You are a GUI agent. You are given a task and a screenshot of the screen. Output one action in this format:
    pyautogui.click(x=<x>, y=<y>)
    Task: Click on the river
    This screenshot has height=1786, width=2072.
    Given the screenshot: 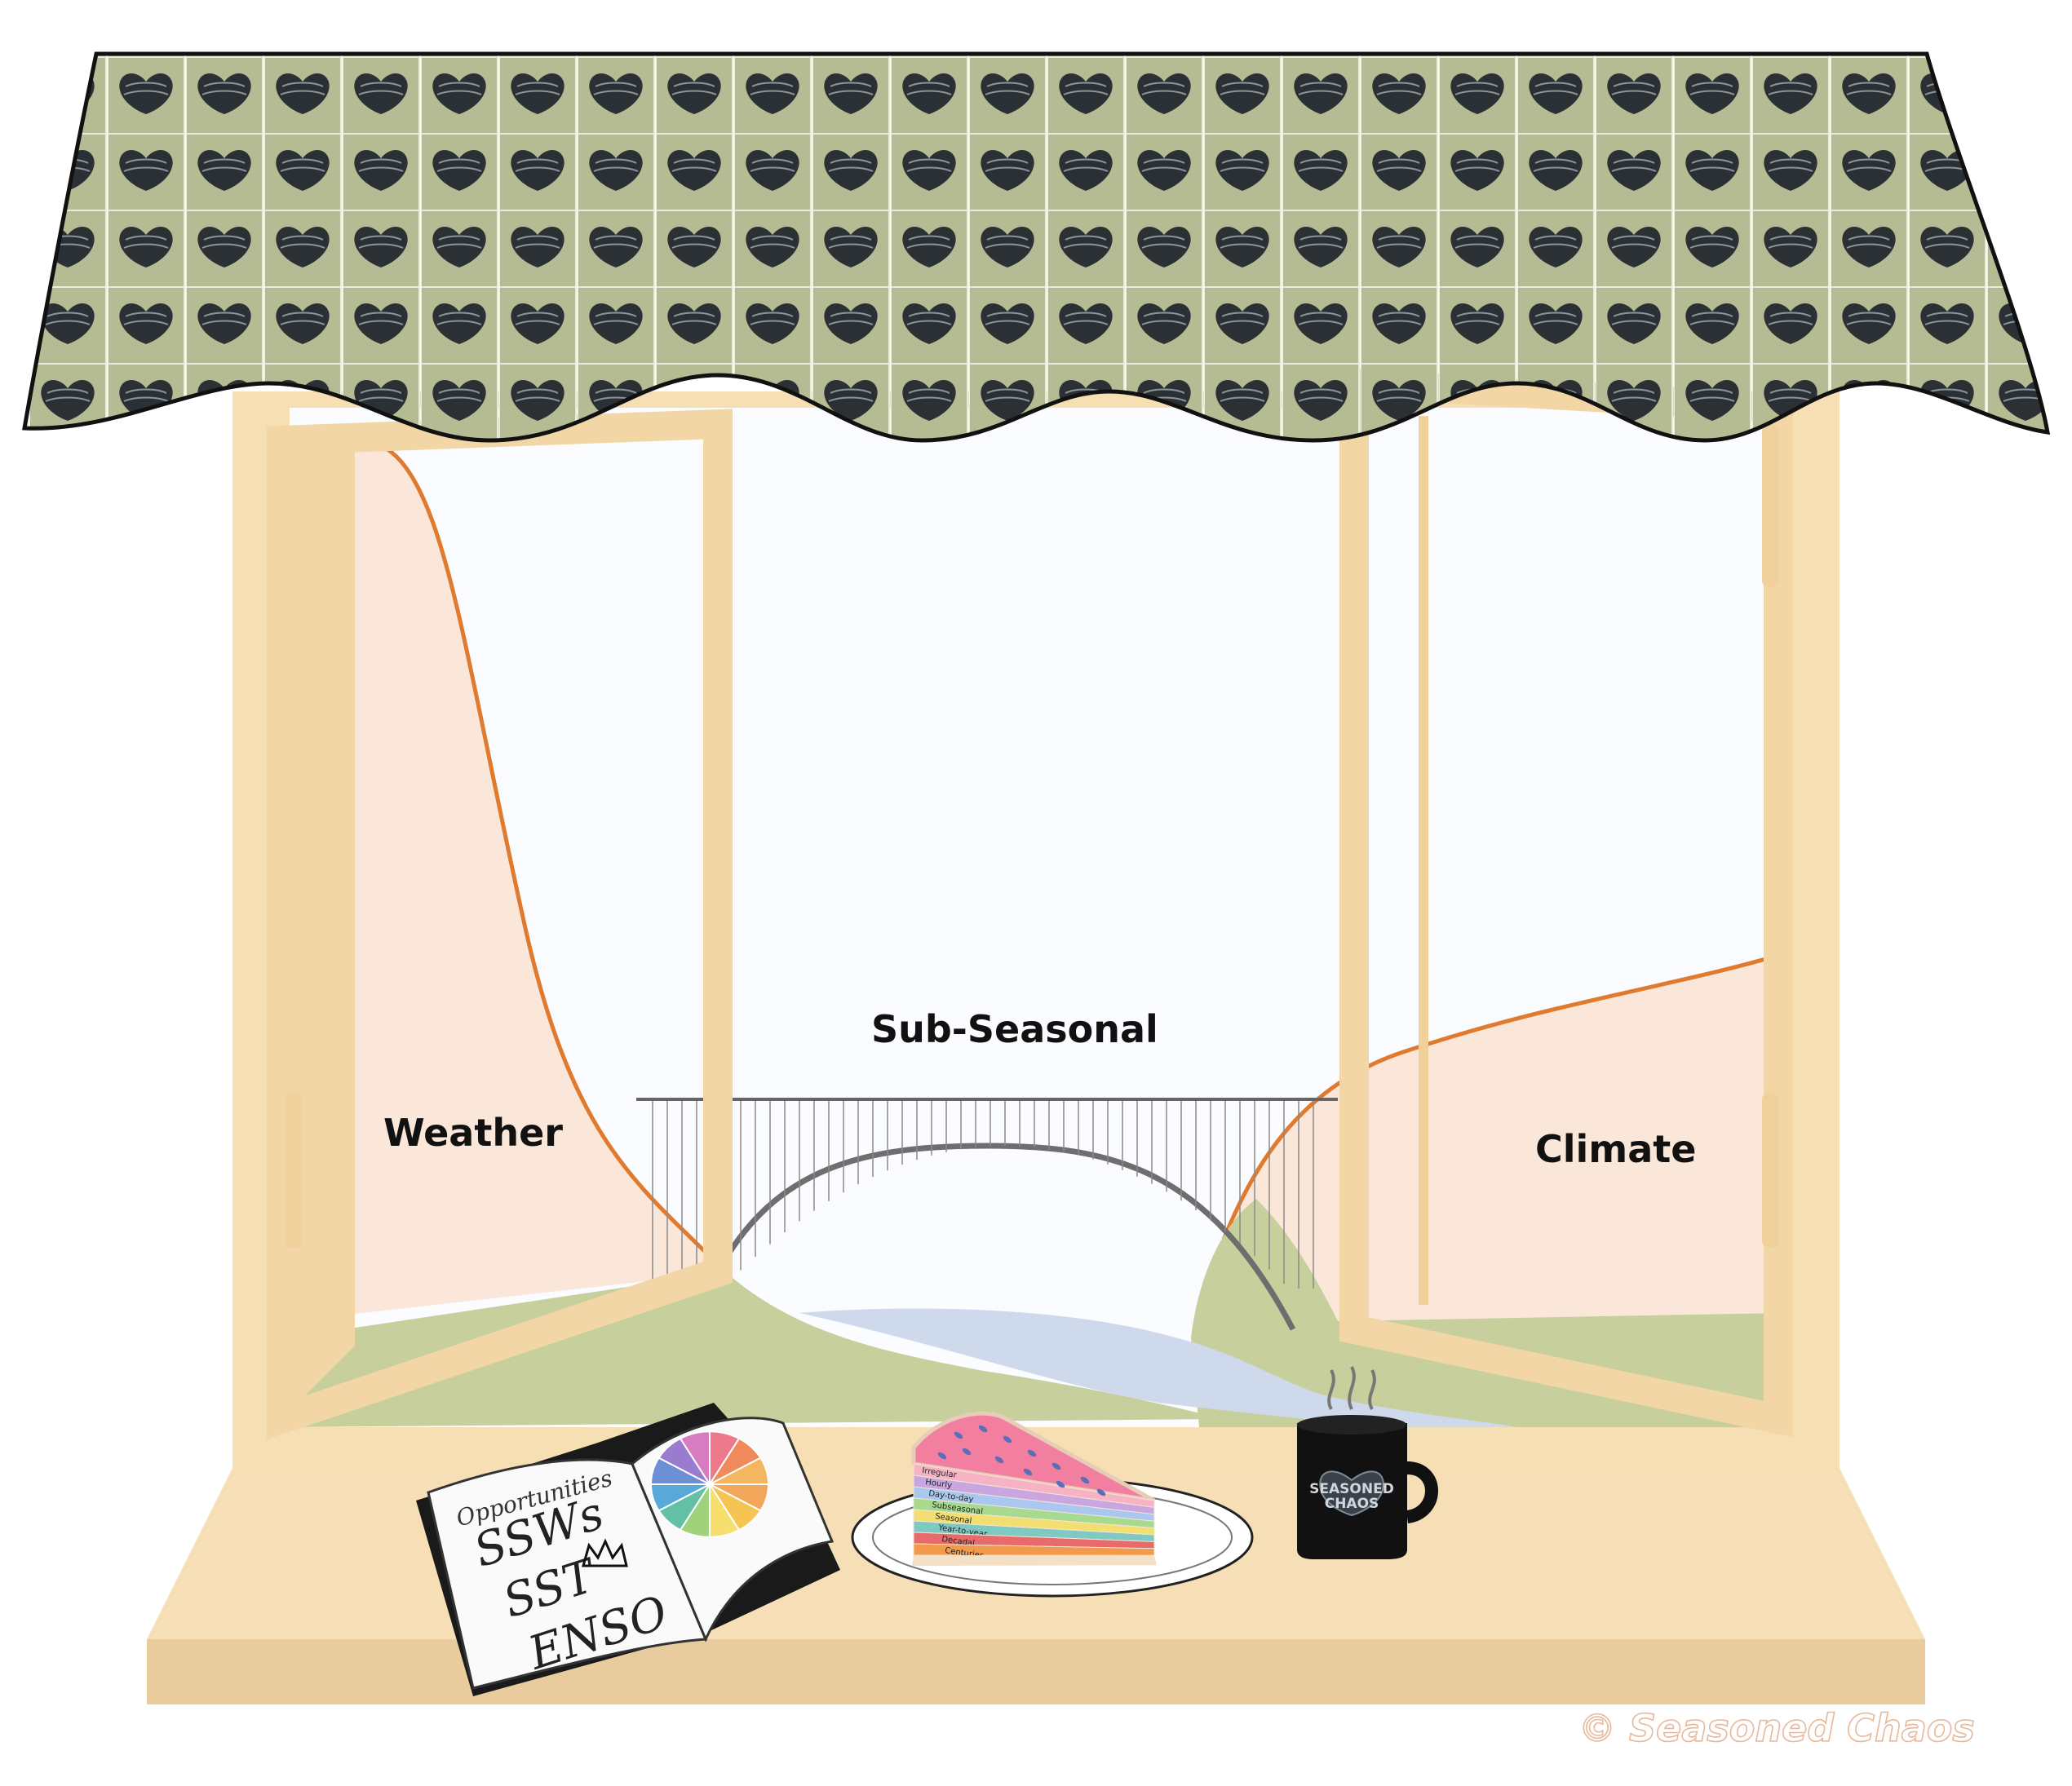 What is the action you would take?
    pyautogui.click(x=1158, y=1368)
    